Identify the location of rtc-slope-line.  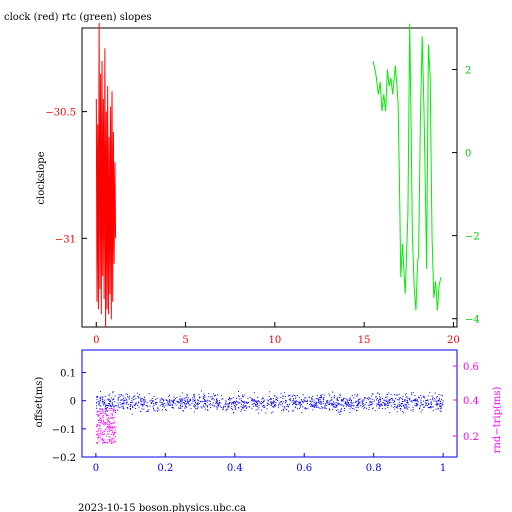
(407, 167).